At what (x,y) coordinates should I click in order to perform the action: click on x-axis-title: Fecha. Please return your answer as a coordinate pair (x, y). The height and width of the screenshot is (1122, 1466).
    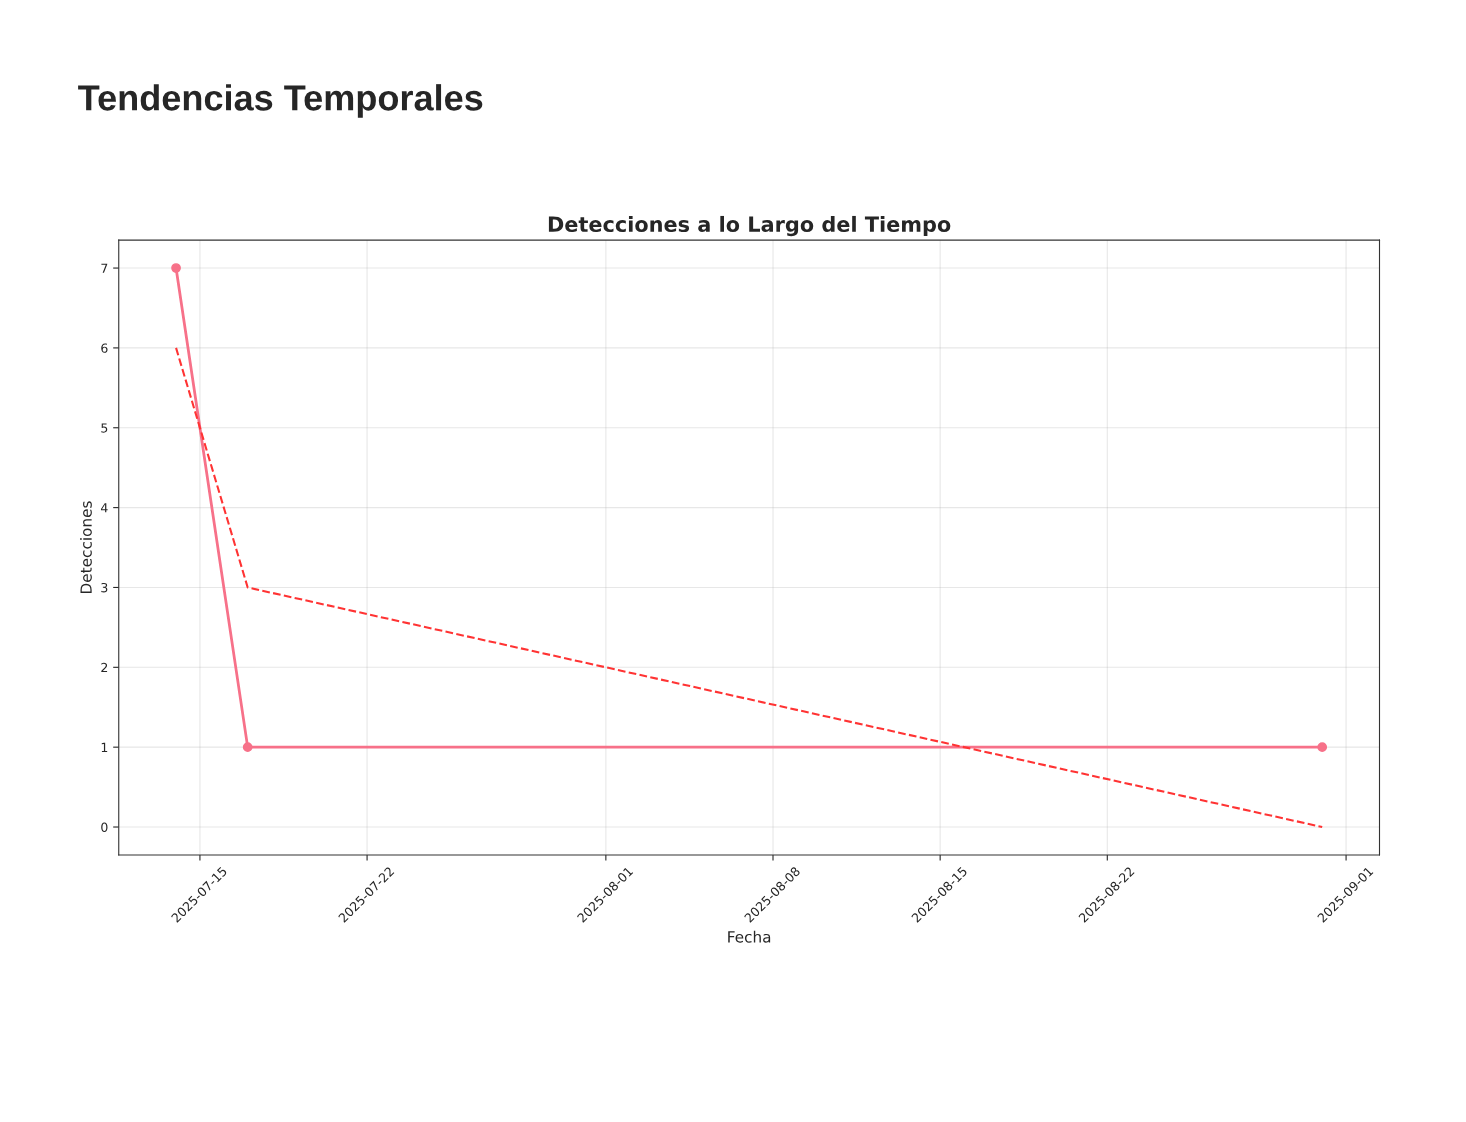
    Looking at the image, I should click on (749, 936).